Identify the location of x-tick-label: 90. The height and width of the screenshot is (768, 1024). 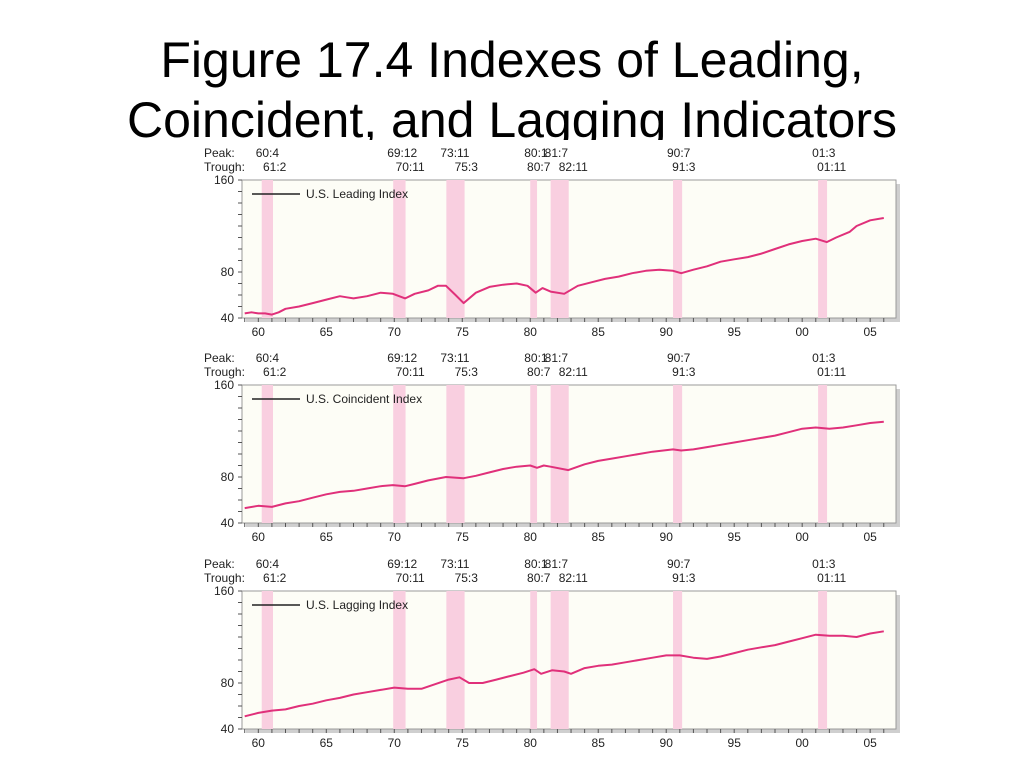
(667, 332).